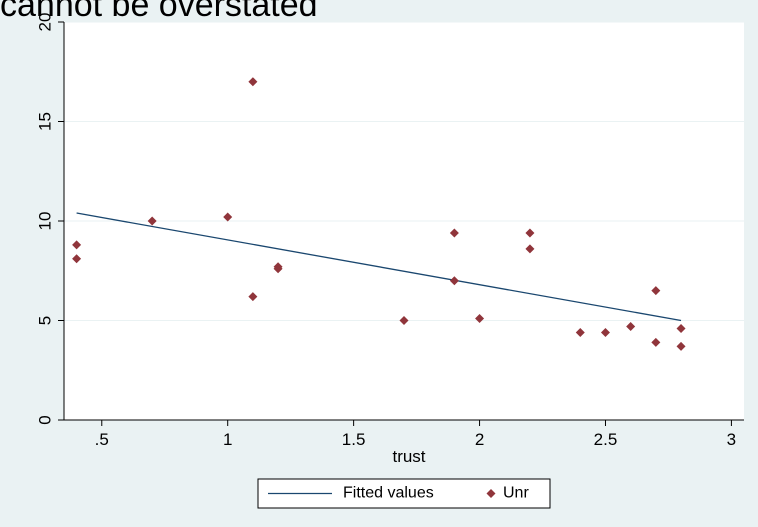 The width and height of the screenshot is (758, 527). What do you see at coordinates (102, 439) in the screenshot?
I see `x-tick-label: .5` at bounding box center [102, 439].